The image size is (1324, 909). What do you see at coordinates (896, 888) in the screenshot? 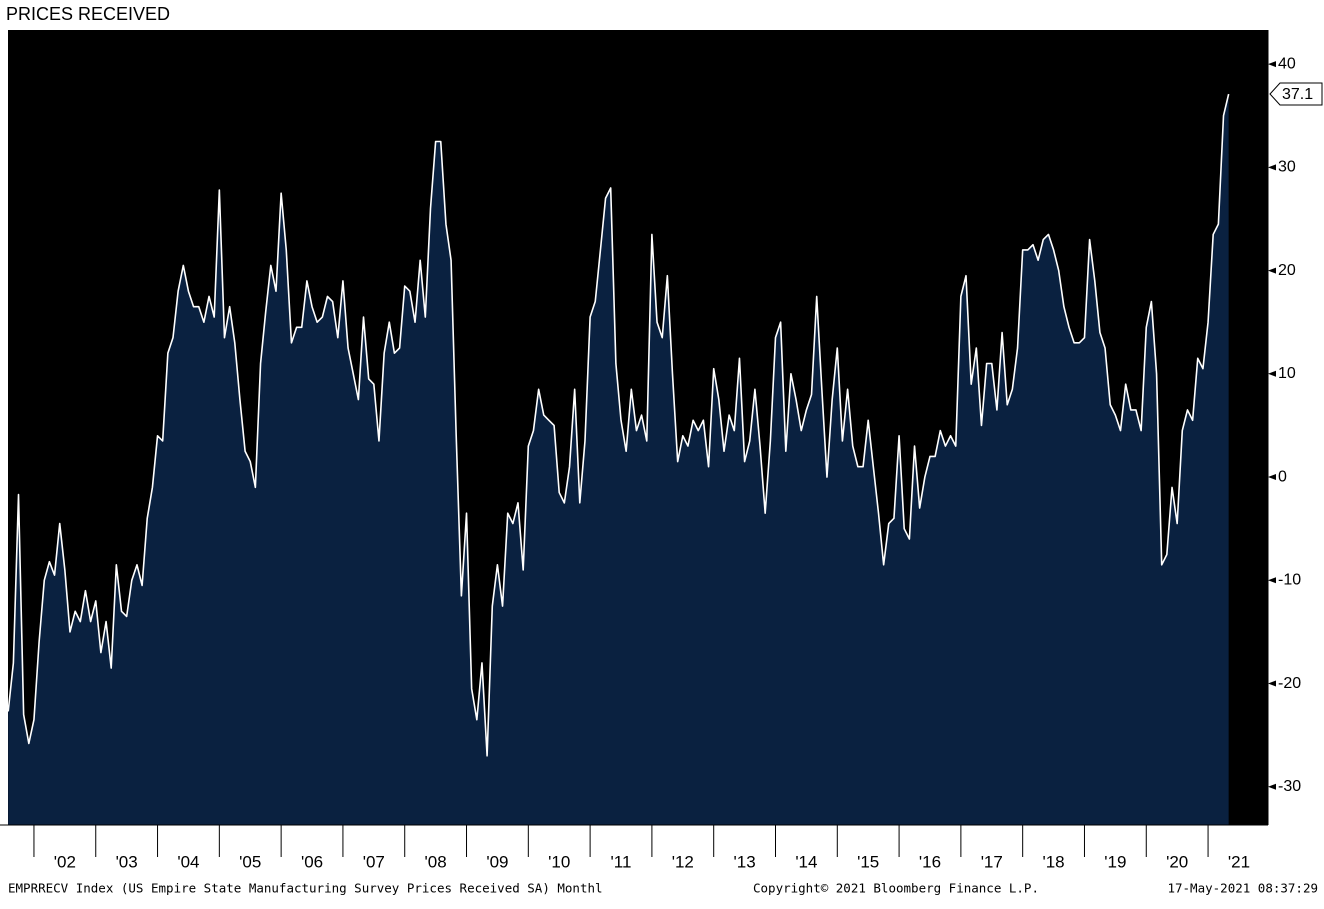
I see `copyright: Copyright© 2021 Bloomberg Finance L.P.` at bounding box center [896, 888].